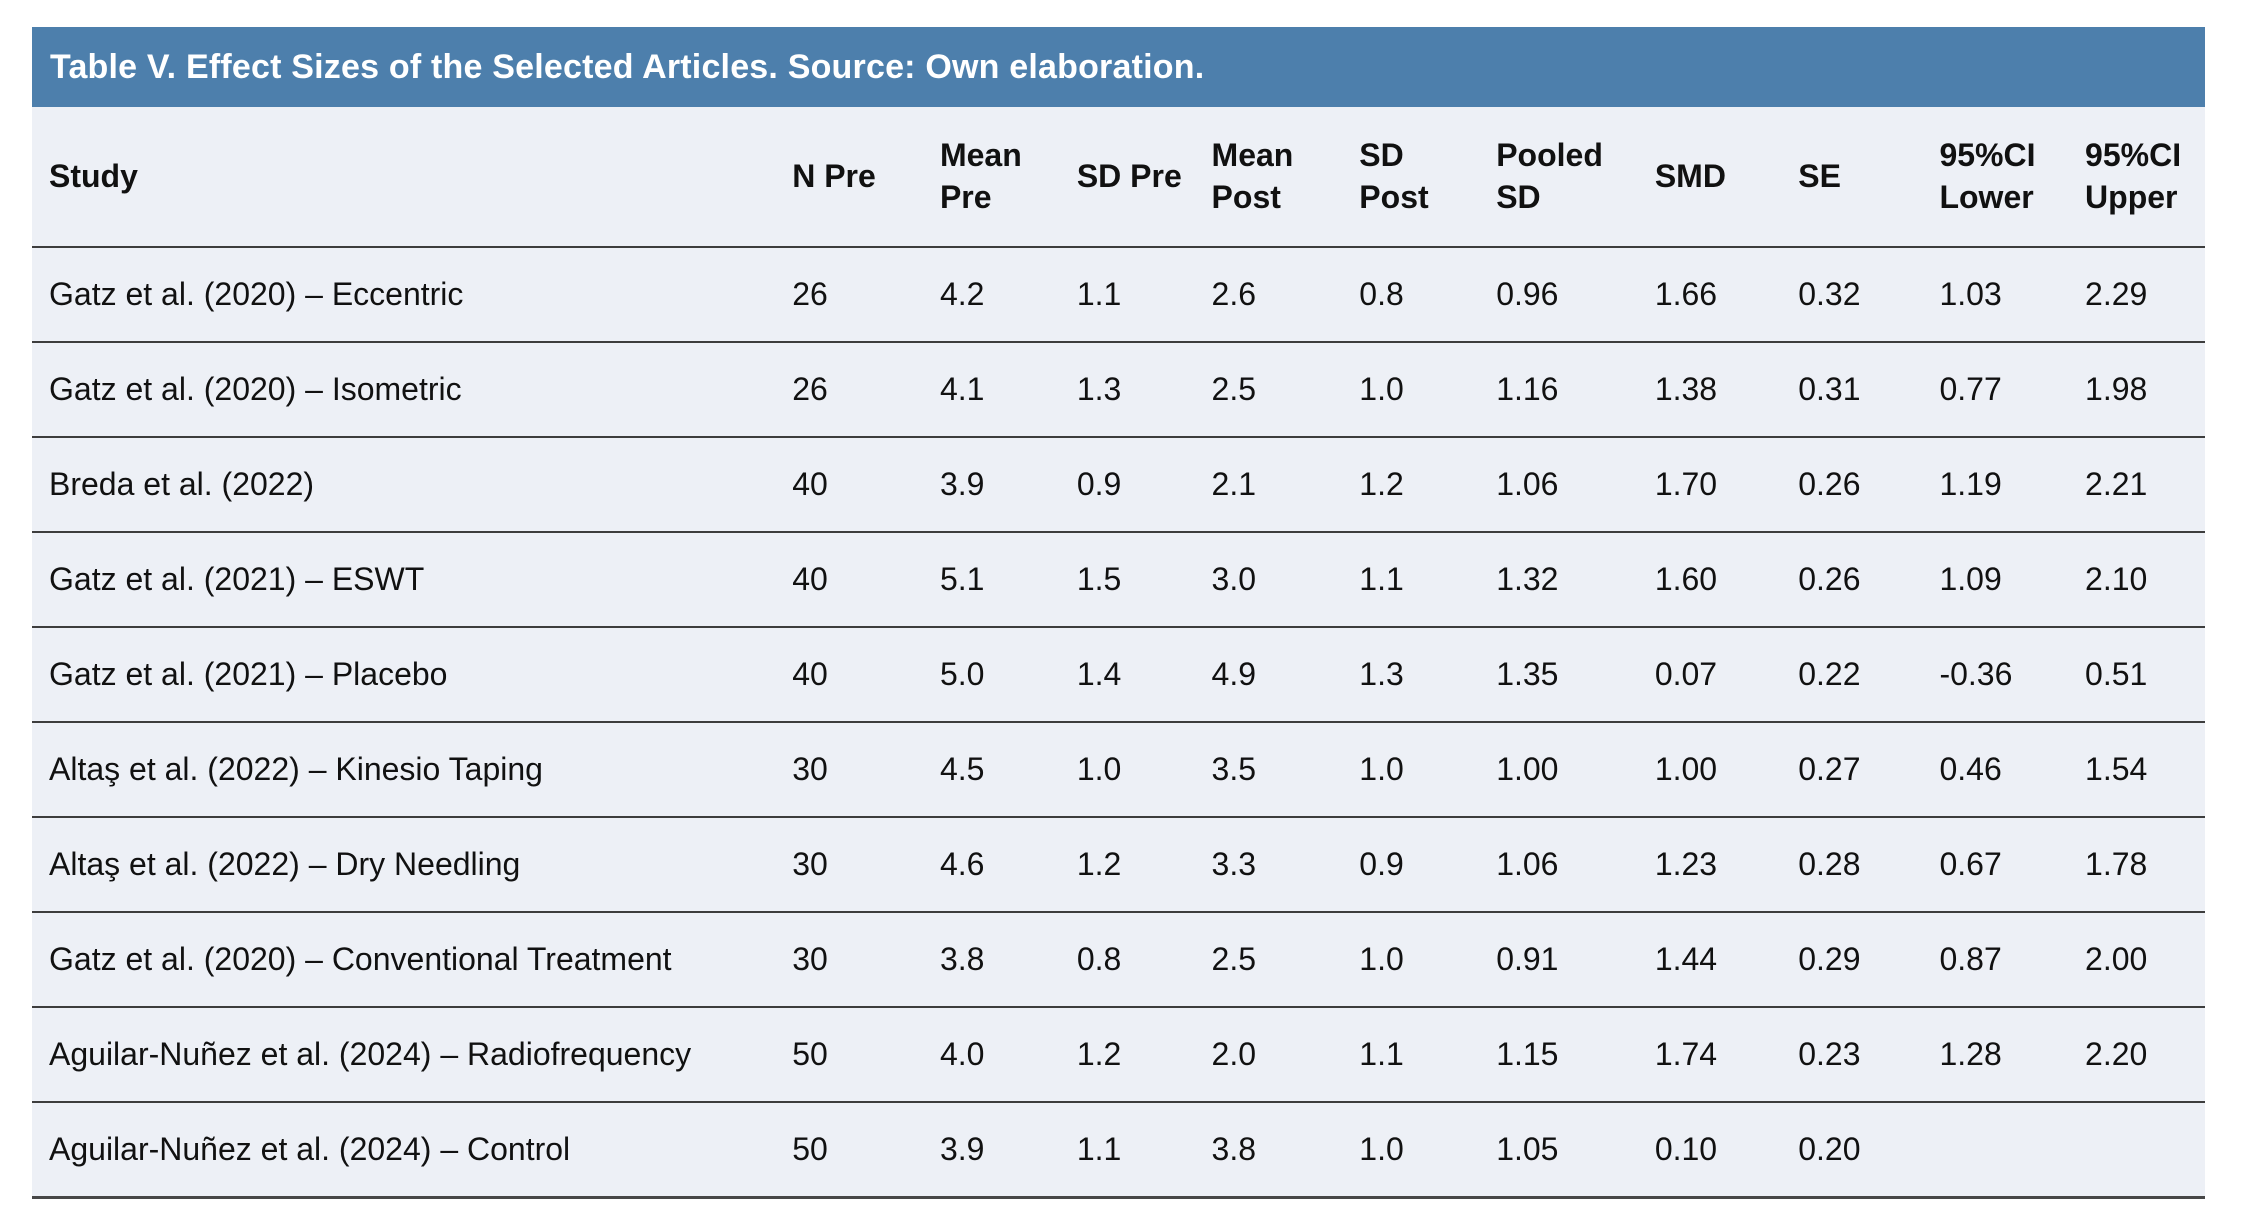 This screenshot has height=1230, width=2246. What do you see at coordinates (1099, 674) in the screenshot?
I see `value-cell: 1.4` at bounding box center [1099, 674].